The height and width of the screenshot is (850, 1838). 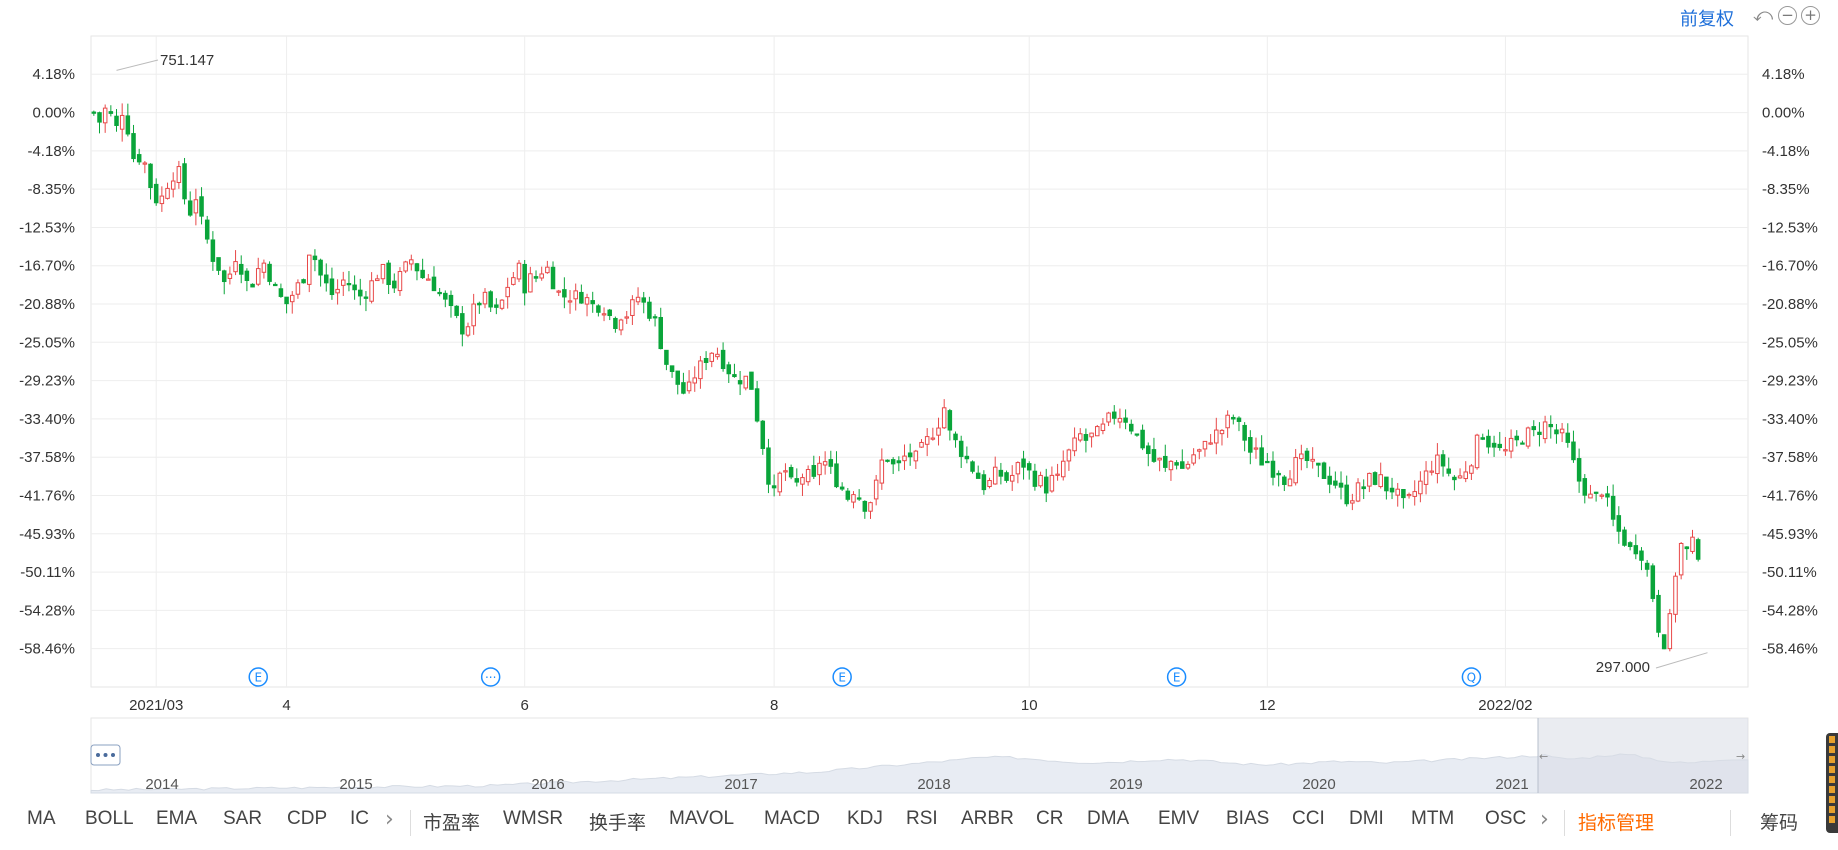 I want to click on tab-macd: MACD, so click(x=792, y=818).